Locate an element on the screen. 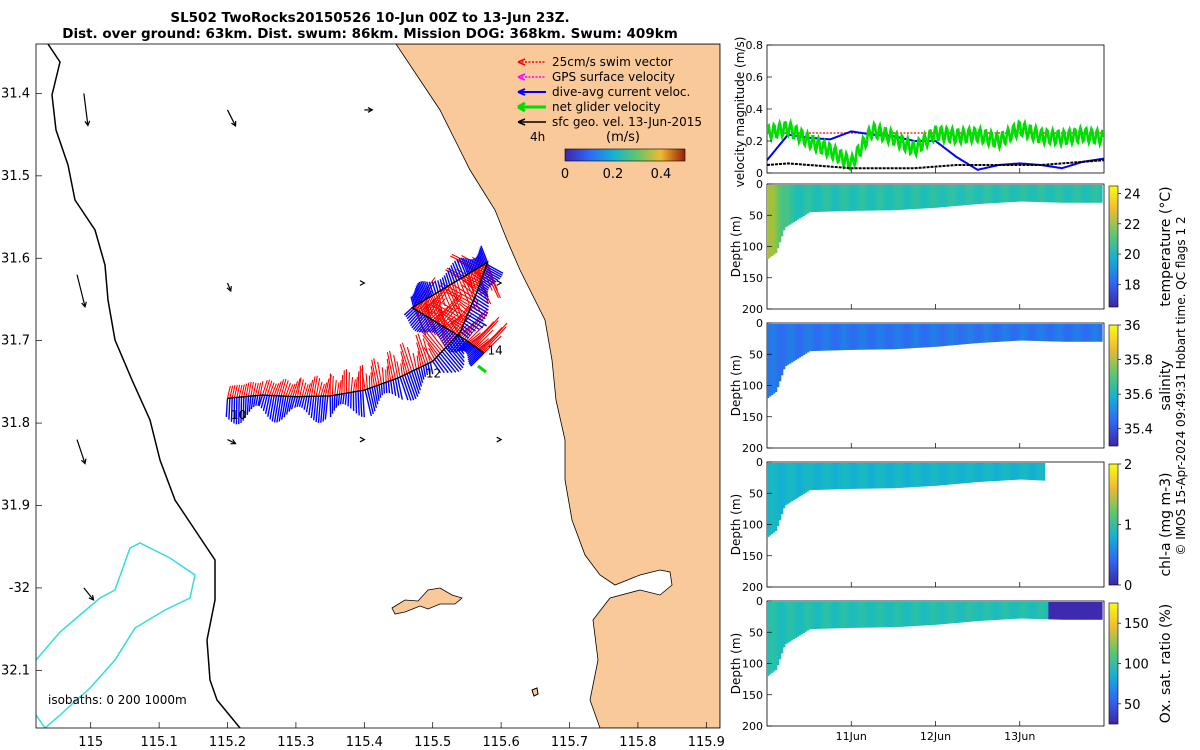  section-y-tick-label: 150 is located at coordinates (752, 417).